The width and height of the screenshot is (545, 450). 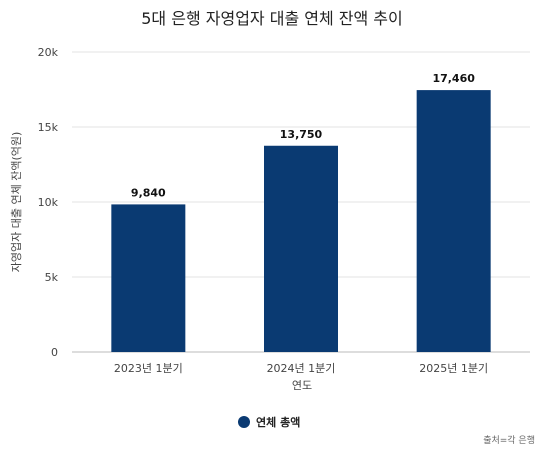 I want to click on legend-label: 연체 총액, so click(x=278, y=422).